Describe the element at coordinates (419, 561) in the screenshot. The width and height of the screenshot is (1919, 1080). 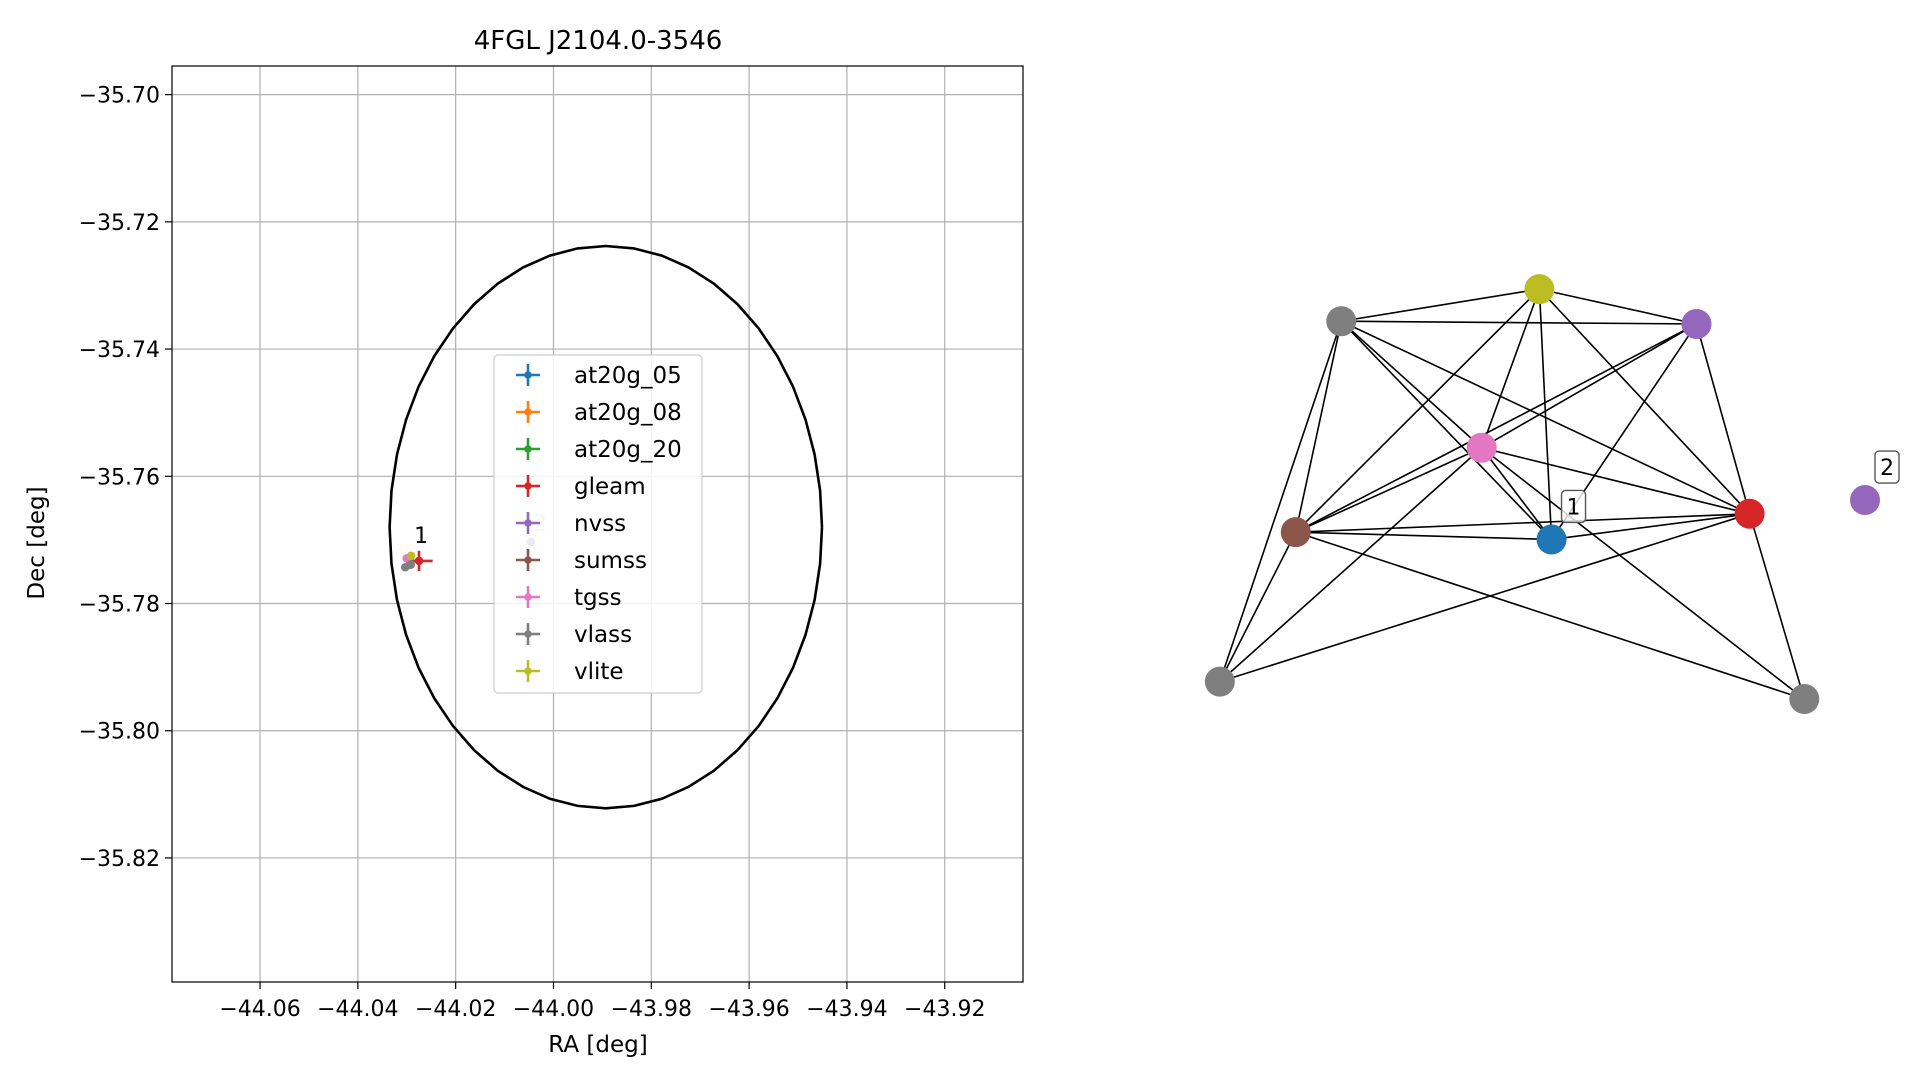
I see `gleam-point` at that location.